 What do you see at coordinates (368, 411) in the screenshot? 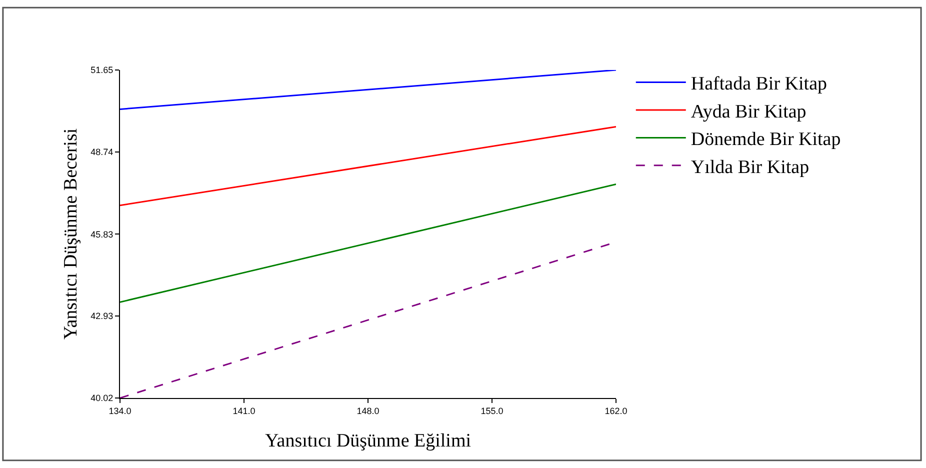
I see `x-tick-label: 148.0` at bounding box center [368, 411].